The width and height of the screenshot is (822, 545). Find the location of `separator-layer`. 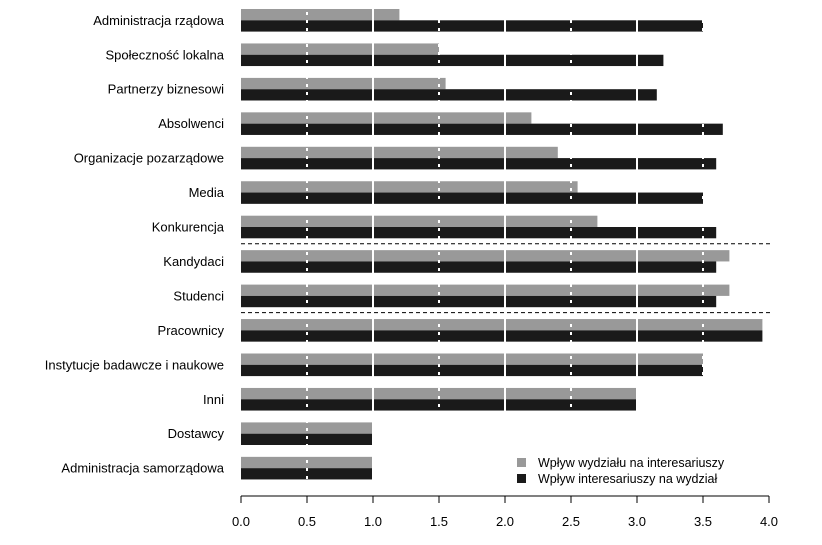

separator-layer is located at coordinates (506, 278).